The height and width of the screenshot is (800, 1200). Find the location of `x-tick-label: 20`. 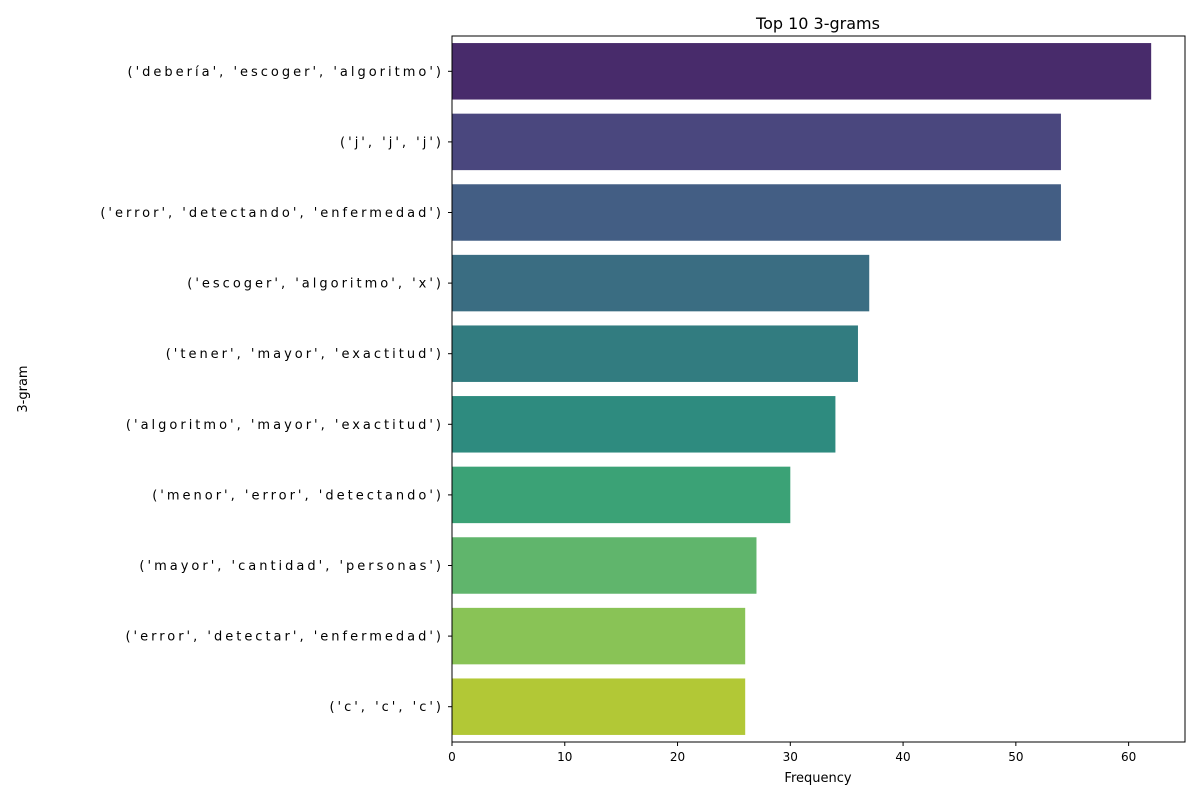

x-tick-label: 20 is located at coordinates (677, 757).